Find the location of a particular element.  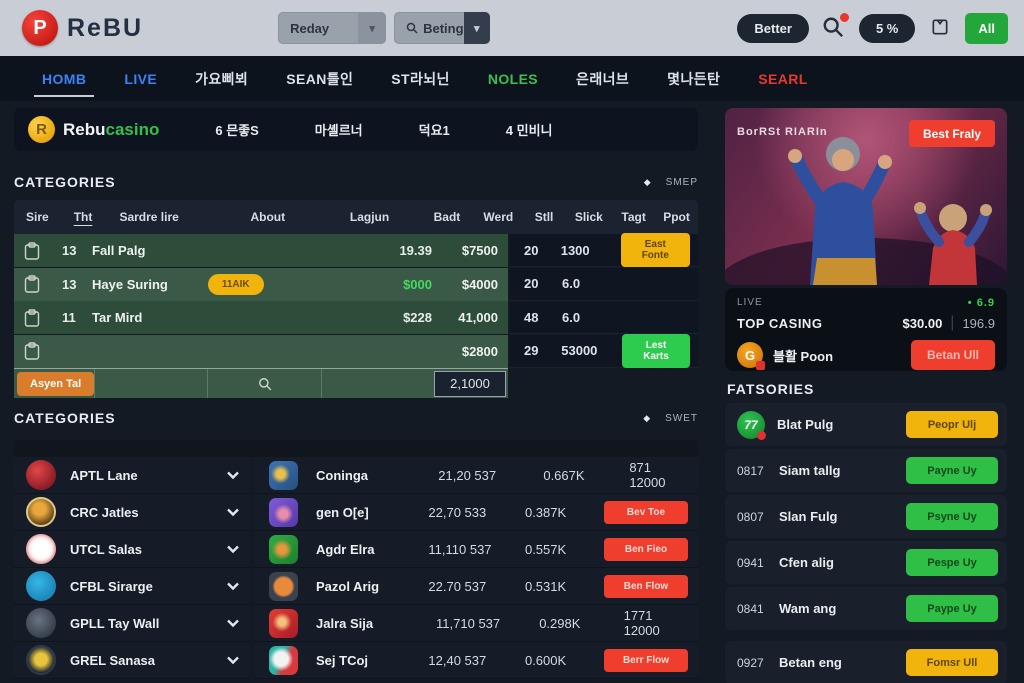

game-volume: 0.600K is located at coordinates (545, 660).